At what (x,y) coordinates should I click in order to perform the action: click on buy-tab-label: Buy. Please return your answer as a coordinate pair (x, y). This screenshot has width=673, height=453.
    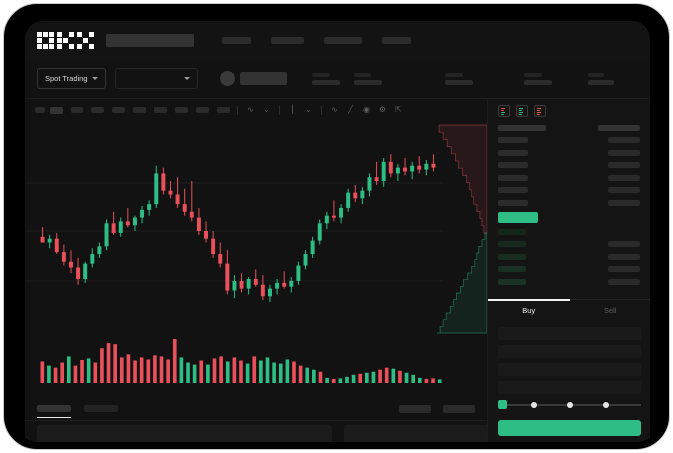
    Looking at the image, I should click on (529, 310).